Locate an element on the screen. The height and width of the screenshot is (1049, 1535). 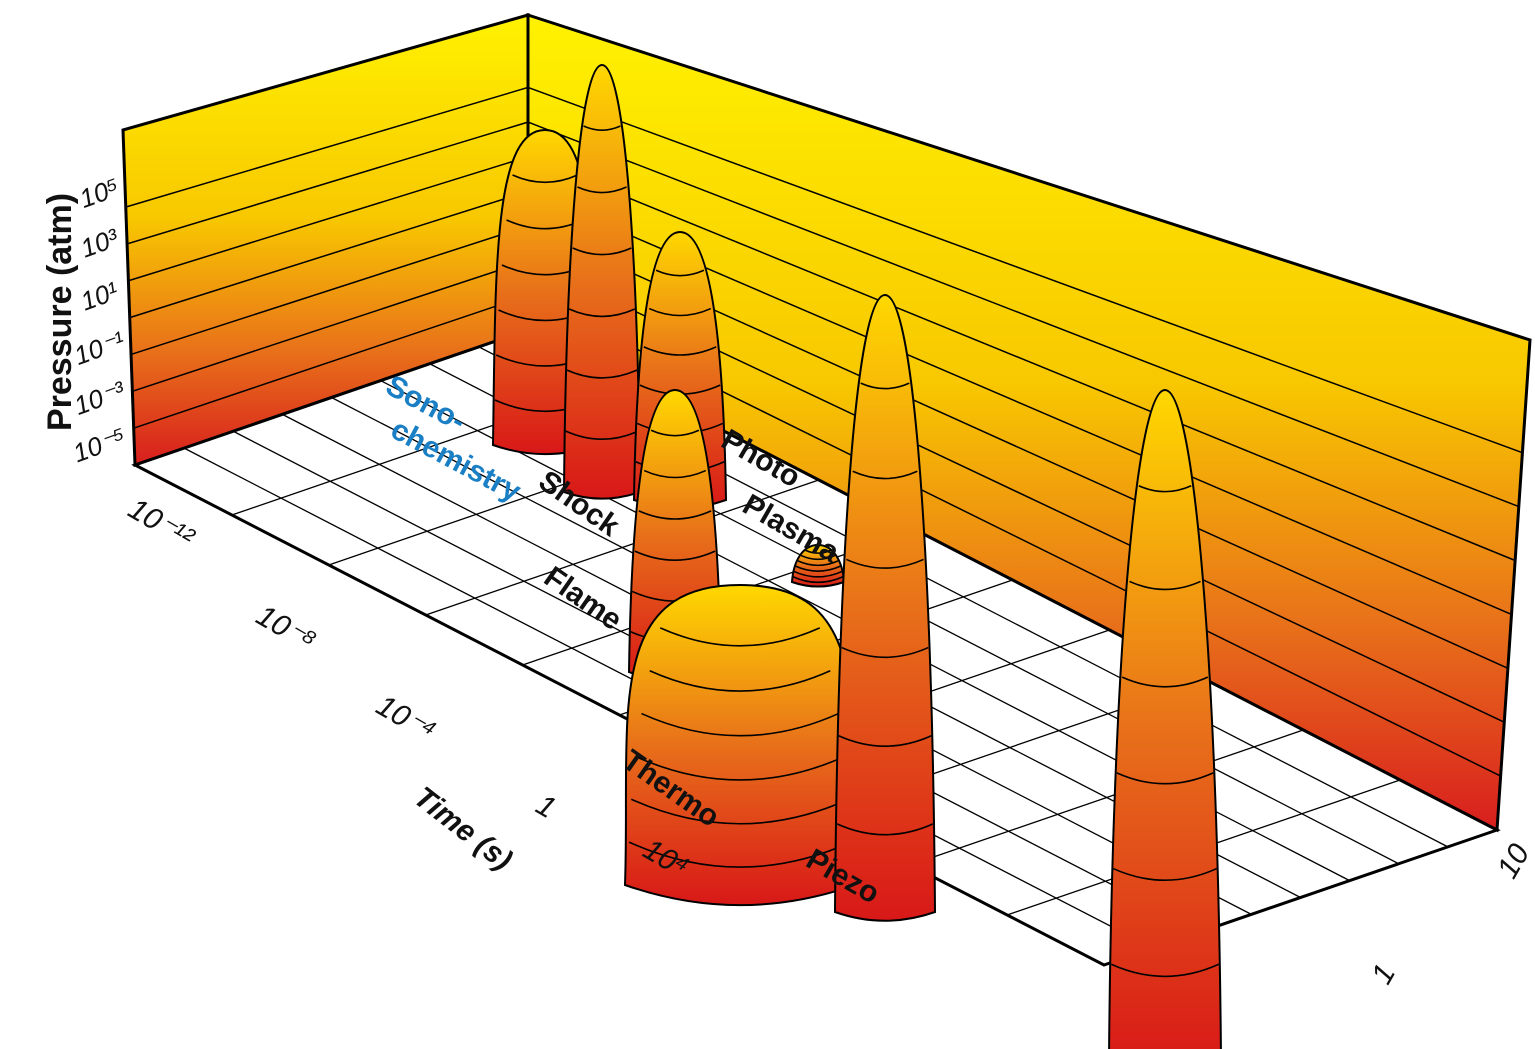
tick-label: 10⁻³ is located at coordinates (100, 398).